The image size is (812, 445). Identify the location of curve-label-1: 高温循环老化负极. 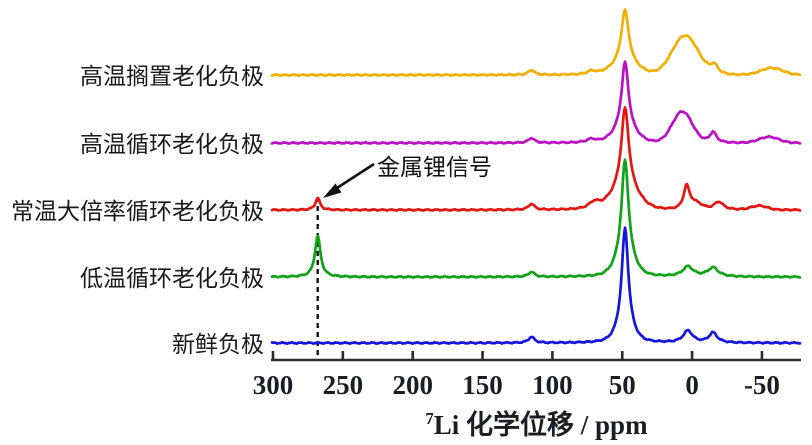
(172, 144).